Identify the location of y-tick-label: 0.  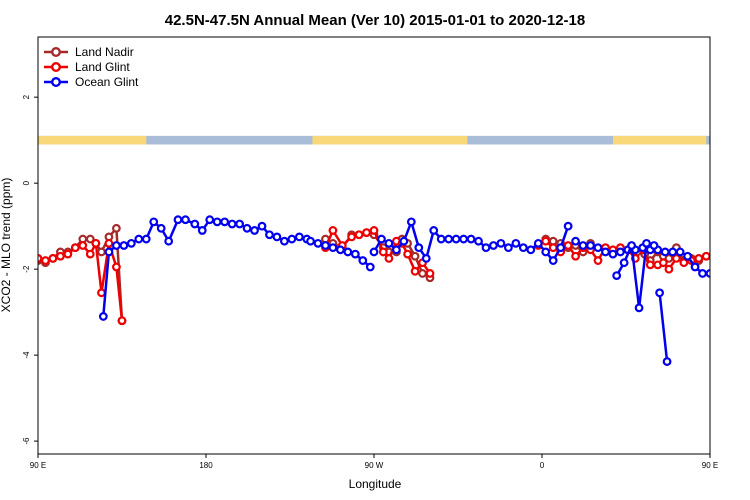
(26, 182).